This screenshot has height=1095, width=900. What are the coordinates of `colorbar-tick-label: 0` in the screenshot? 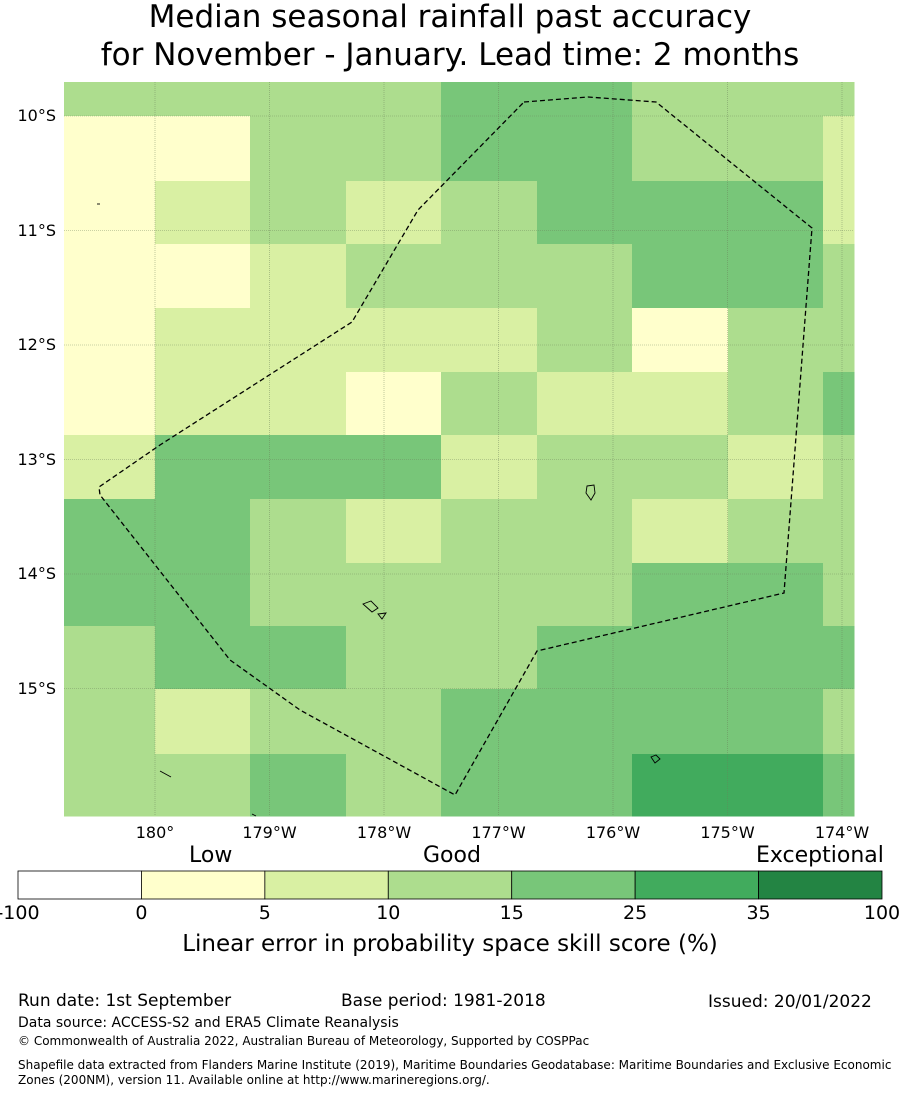 It's located at (141, 913).